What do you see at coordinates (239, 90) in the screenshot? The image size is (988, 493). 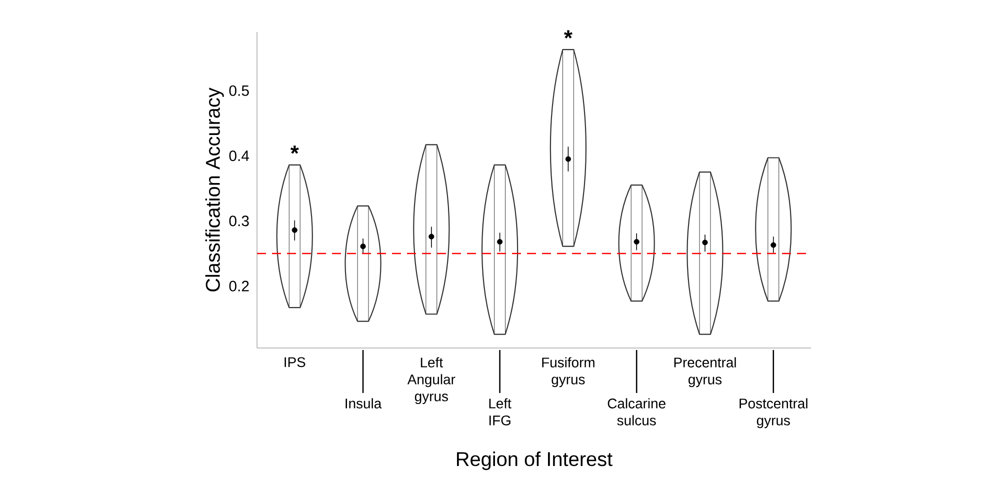 I see `y-tick-label: 0.5` at bounding box center [239, 90].